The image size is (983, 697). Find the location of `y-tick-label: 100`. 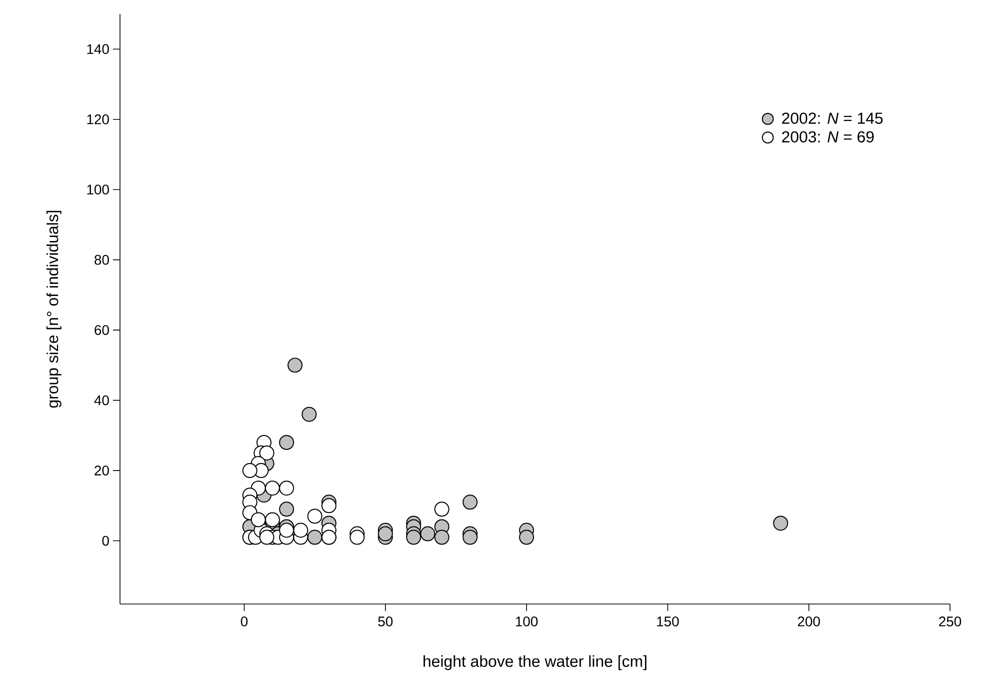

y-tick-label: 100 is located at coordinates (98, 189).